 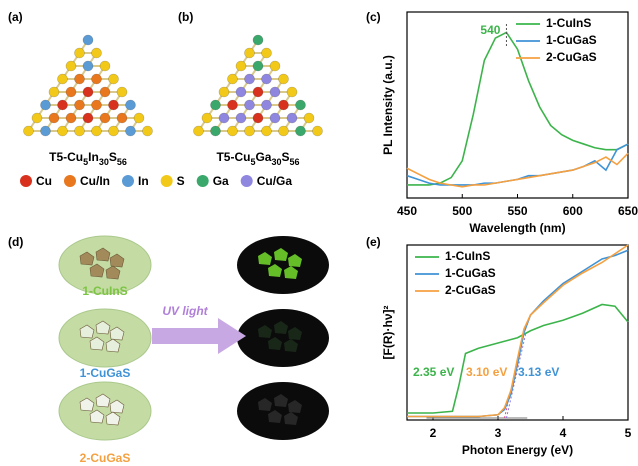 I want to click on x-tick-label: 450, so click(x=407, y=211).